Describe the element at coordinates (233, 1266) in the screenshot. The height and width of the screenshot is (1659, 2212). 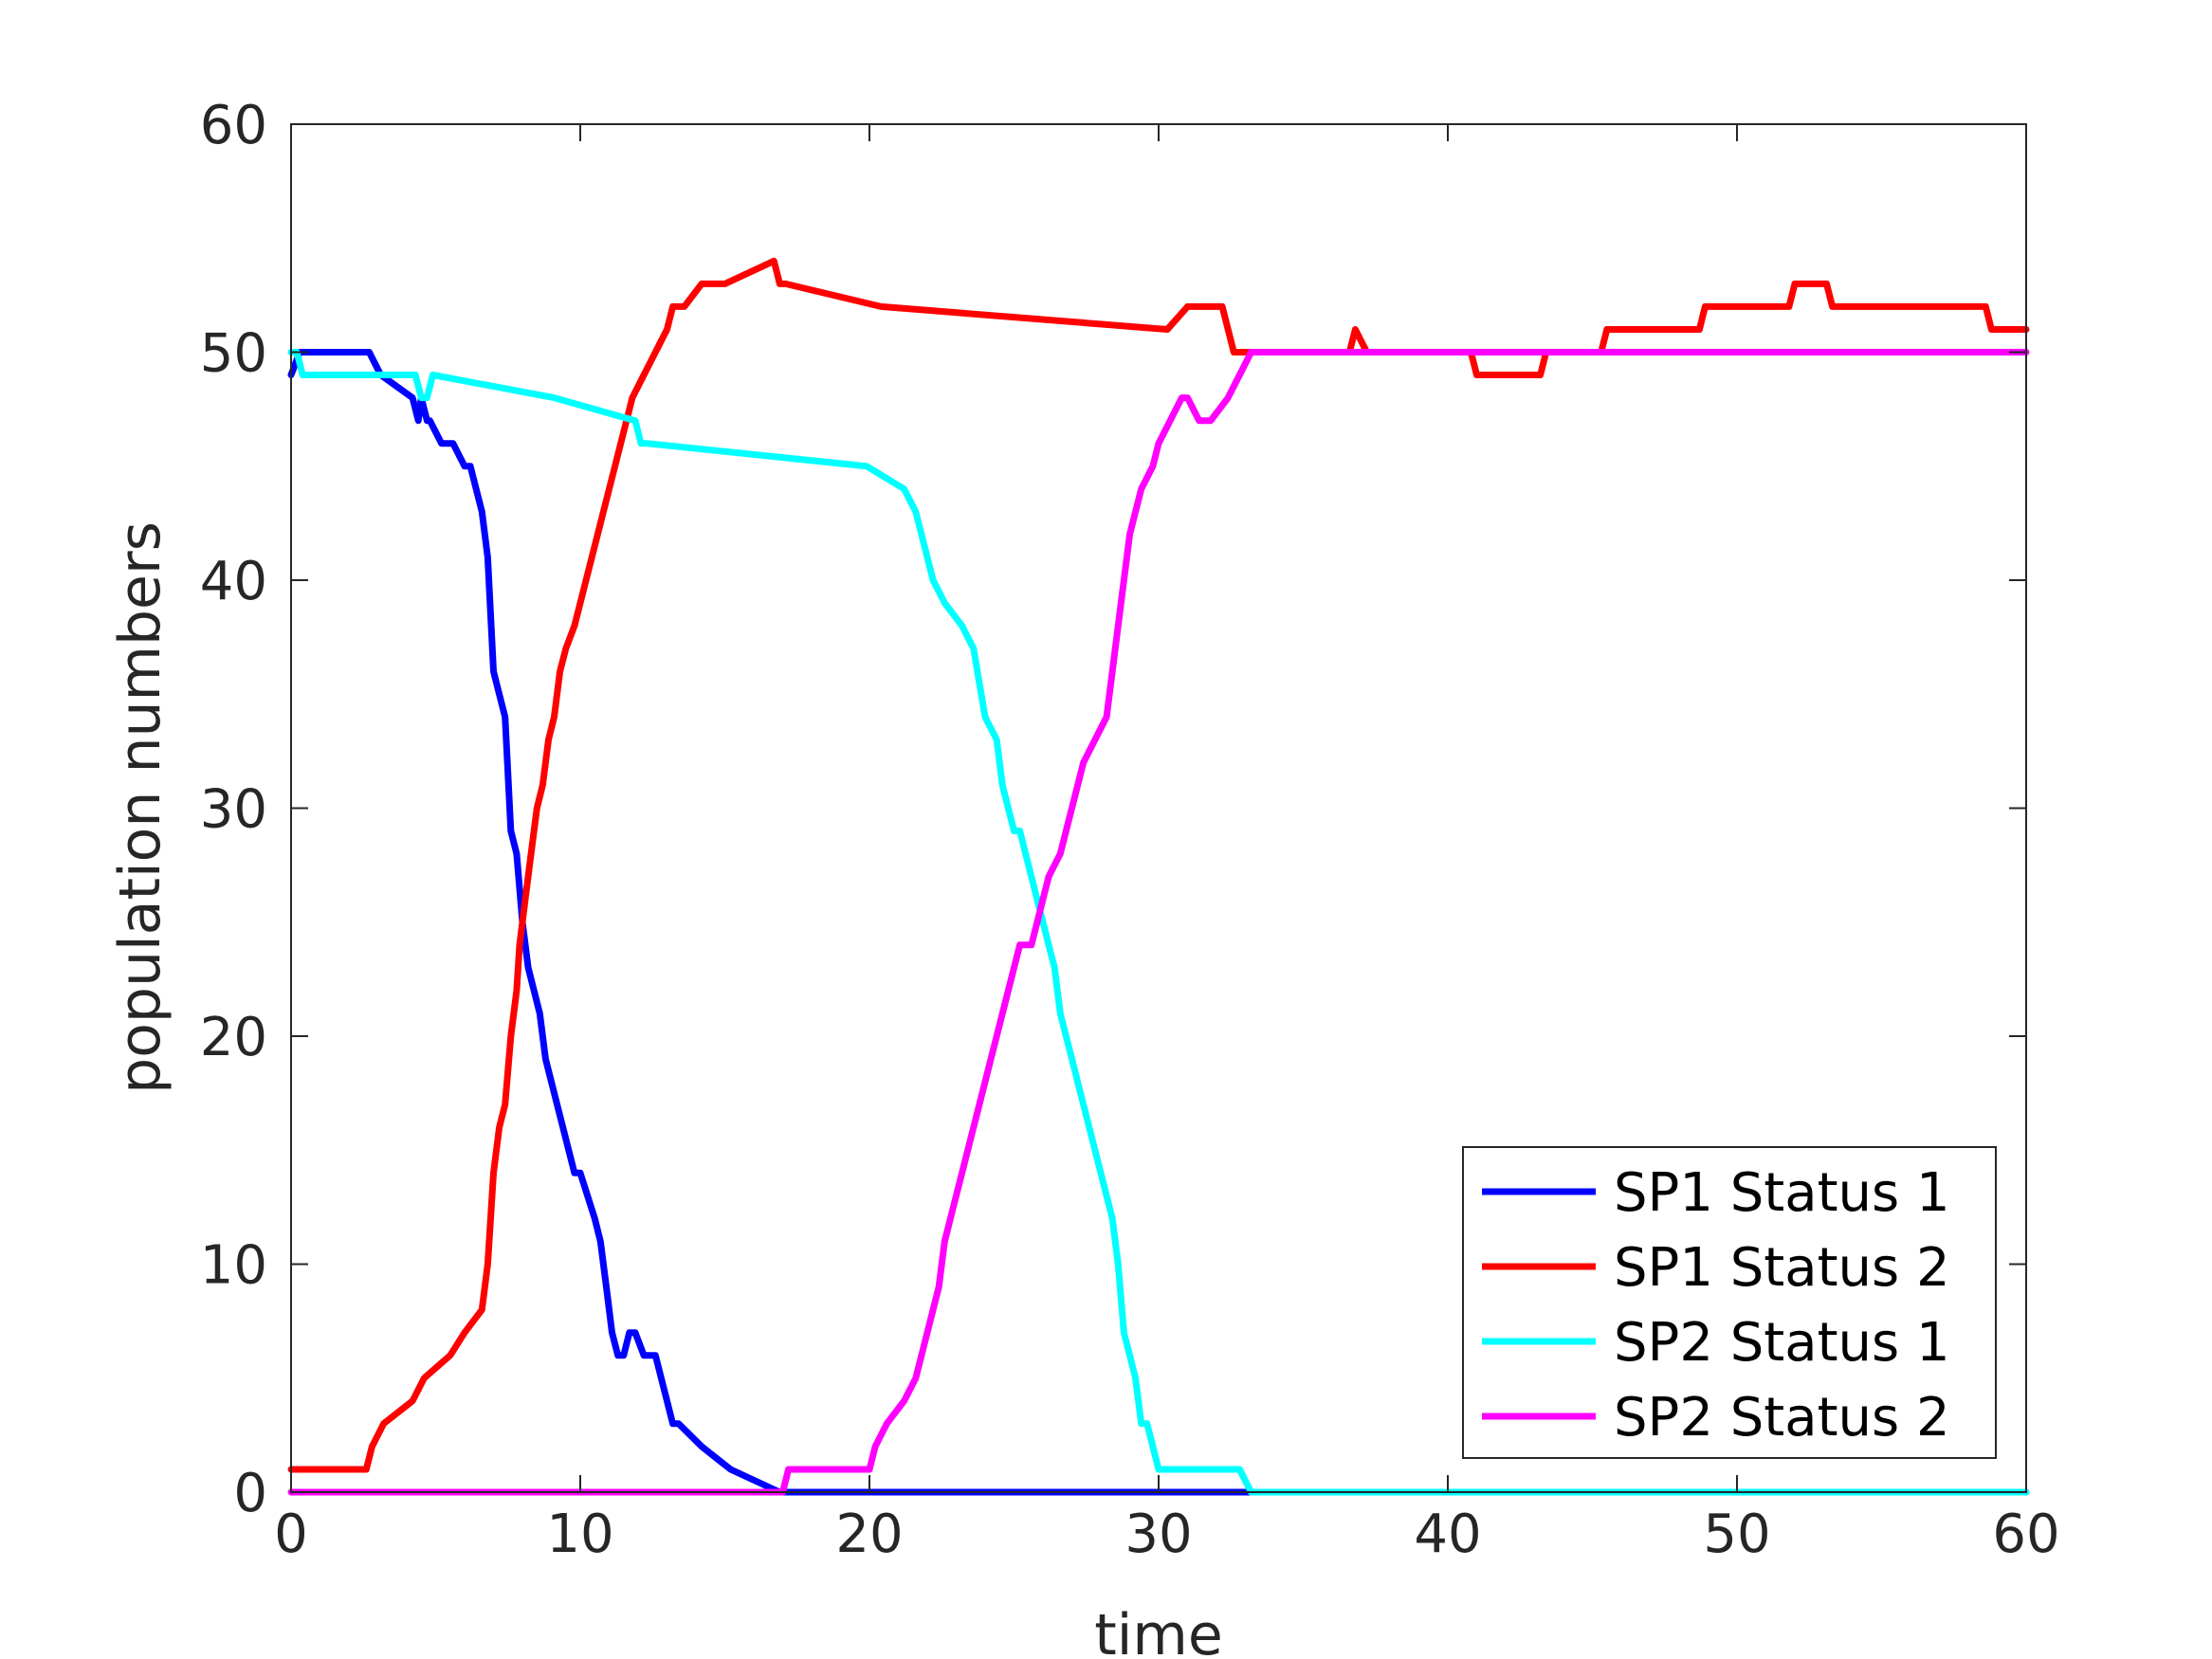
I see `y-tick-label: 10` at that location.